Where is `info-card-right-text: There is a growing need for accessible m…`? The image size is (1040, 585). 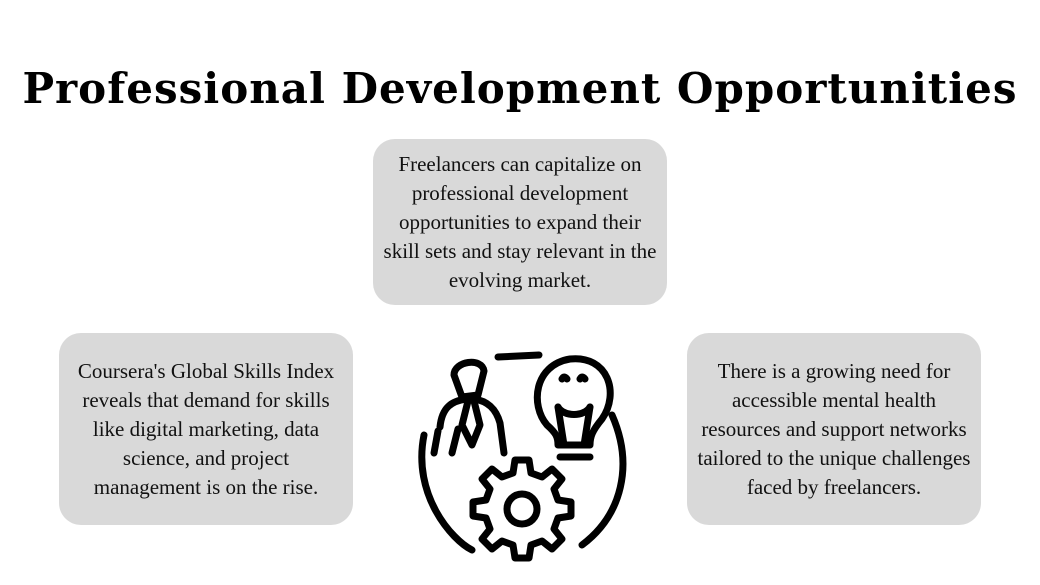 info-card-right-text: There is a growing need for accessible m… is located at coordinates (834, 428).